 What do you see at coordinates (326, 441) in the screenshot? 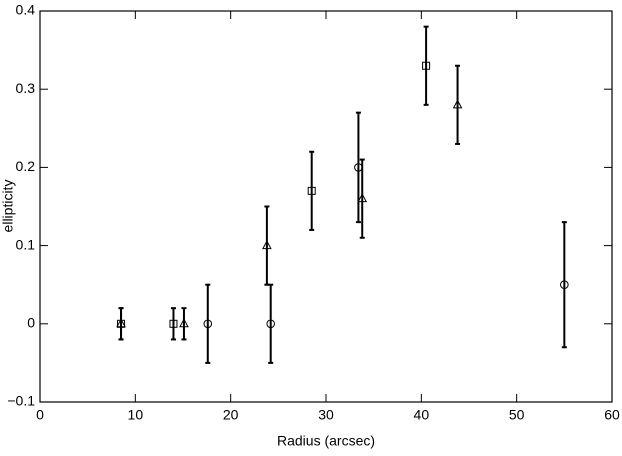
I see `x-axis-label: Radius (arcsec)` at bounding box center [326, 441].